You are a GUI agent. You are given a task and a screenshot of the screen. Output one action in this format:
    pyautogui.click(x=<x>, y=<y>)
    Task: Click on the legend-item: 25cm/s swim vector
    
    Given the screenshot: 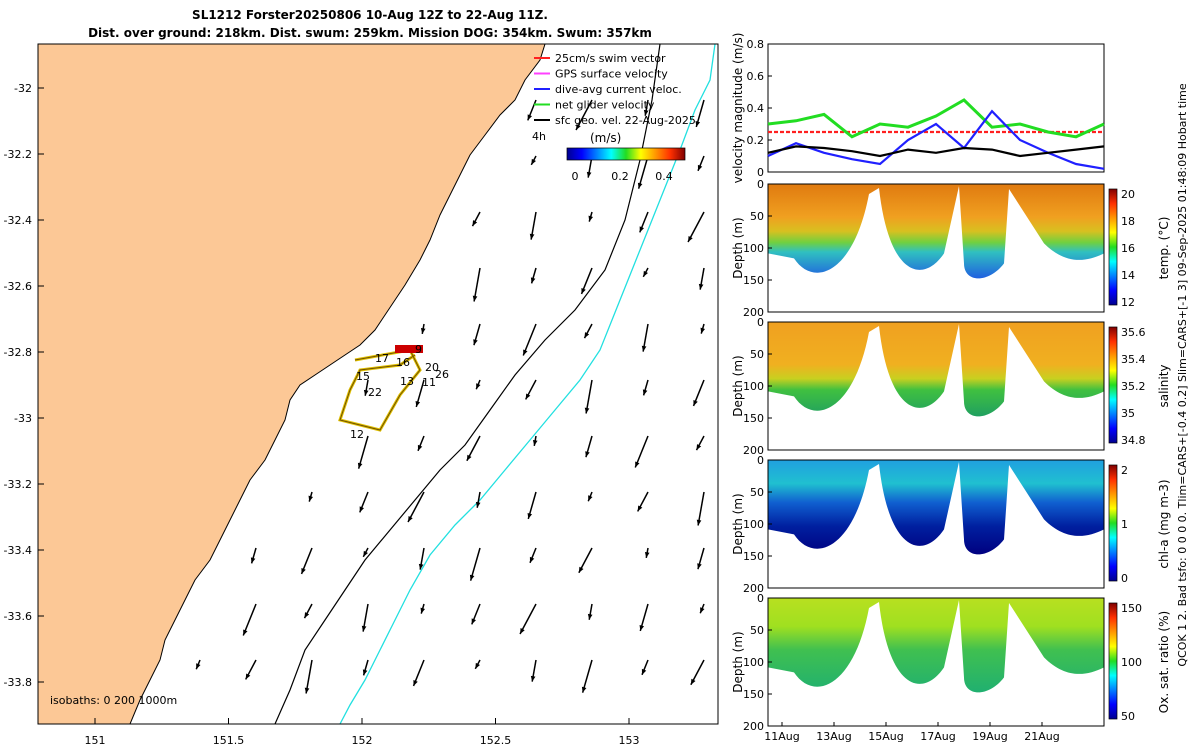 What is the action you would take?
    pyautogui.click(x=610, y=58)
    